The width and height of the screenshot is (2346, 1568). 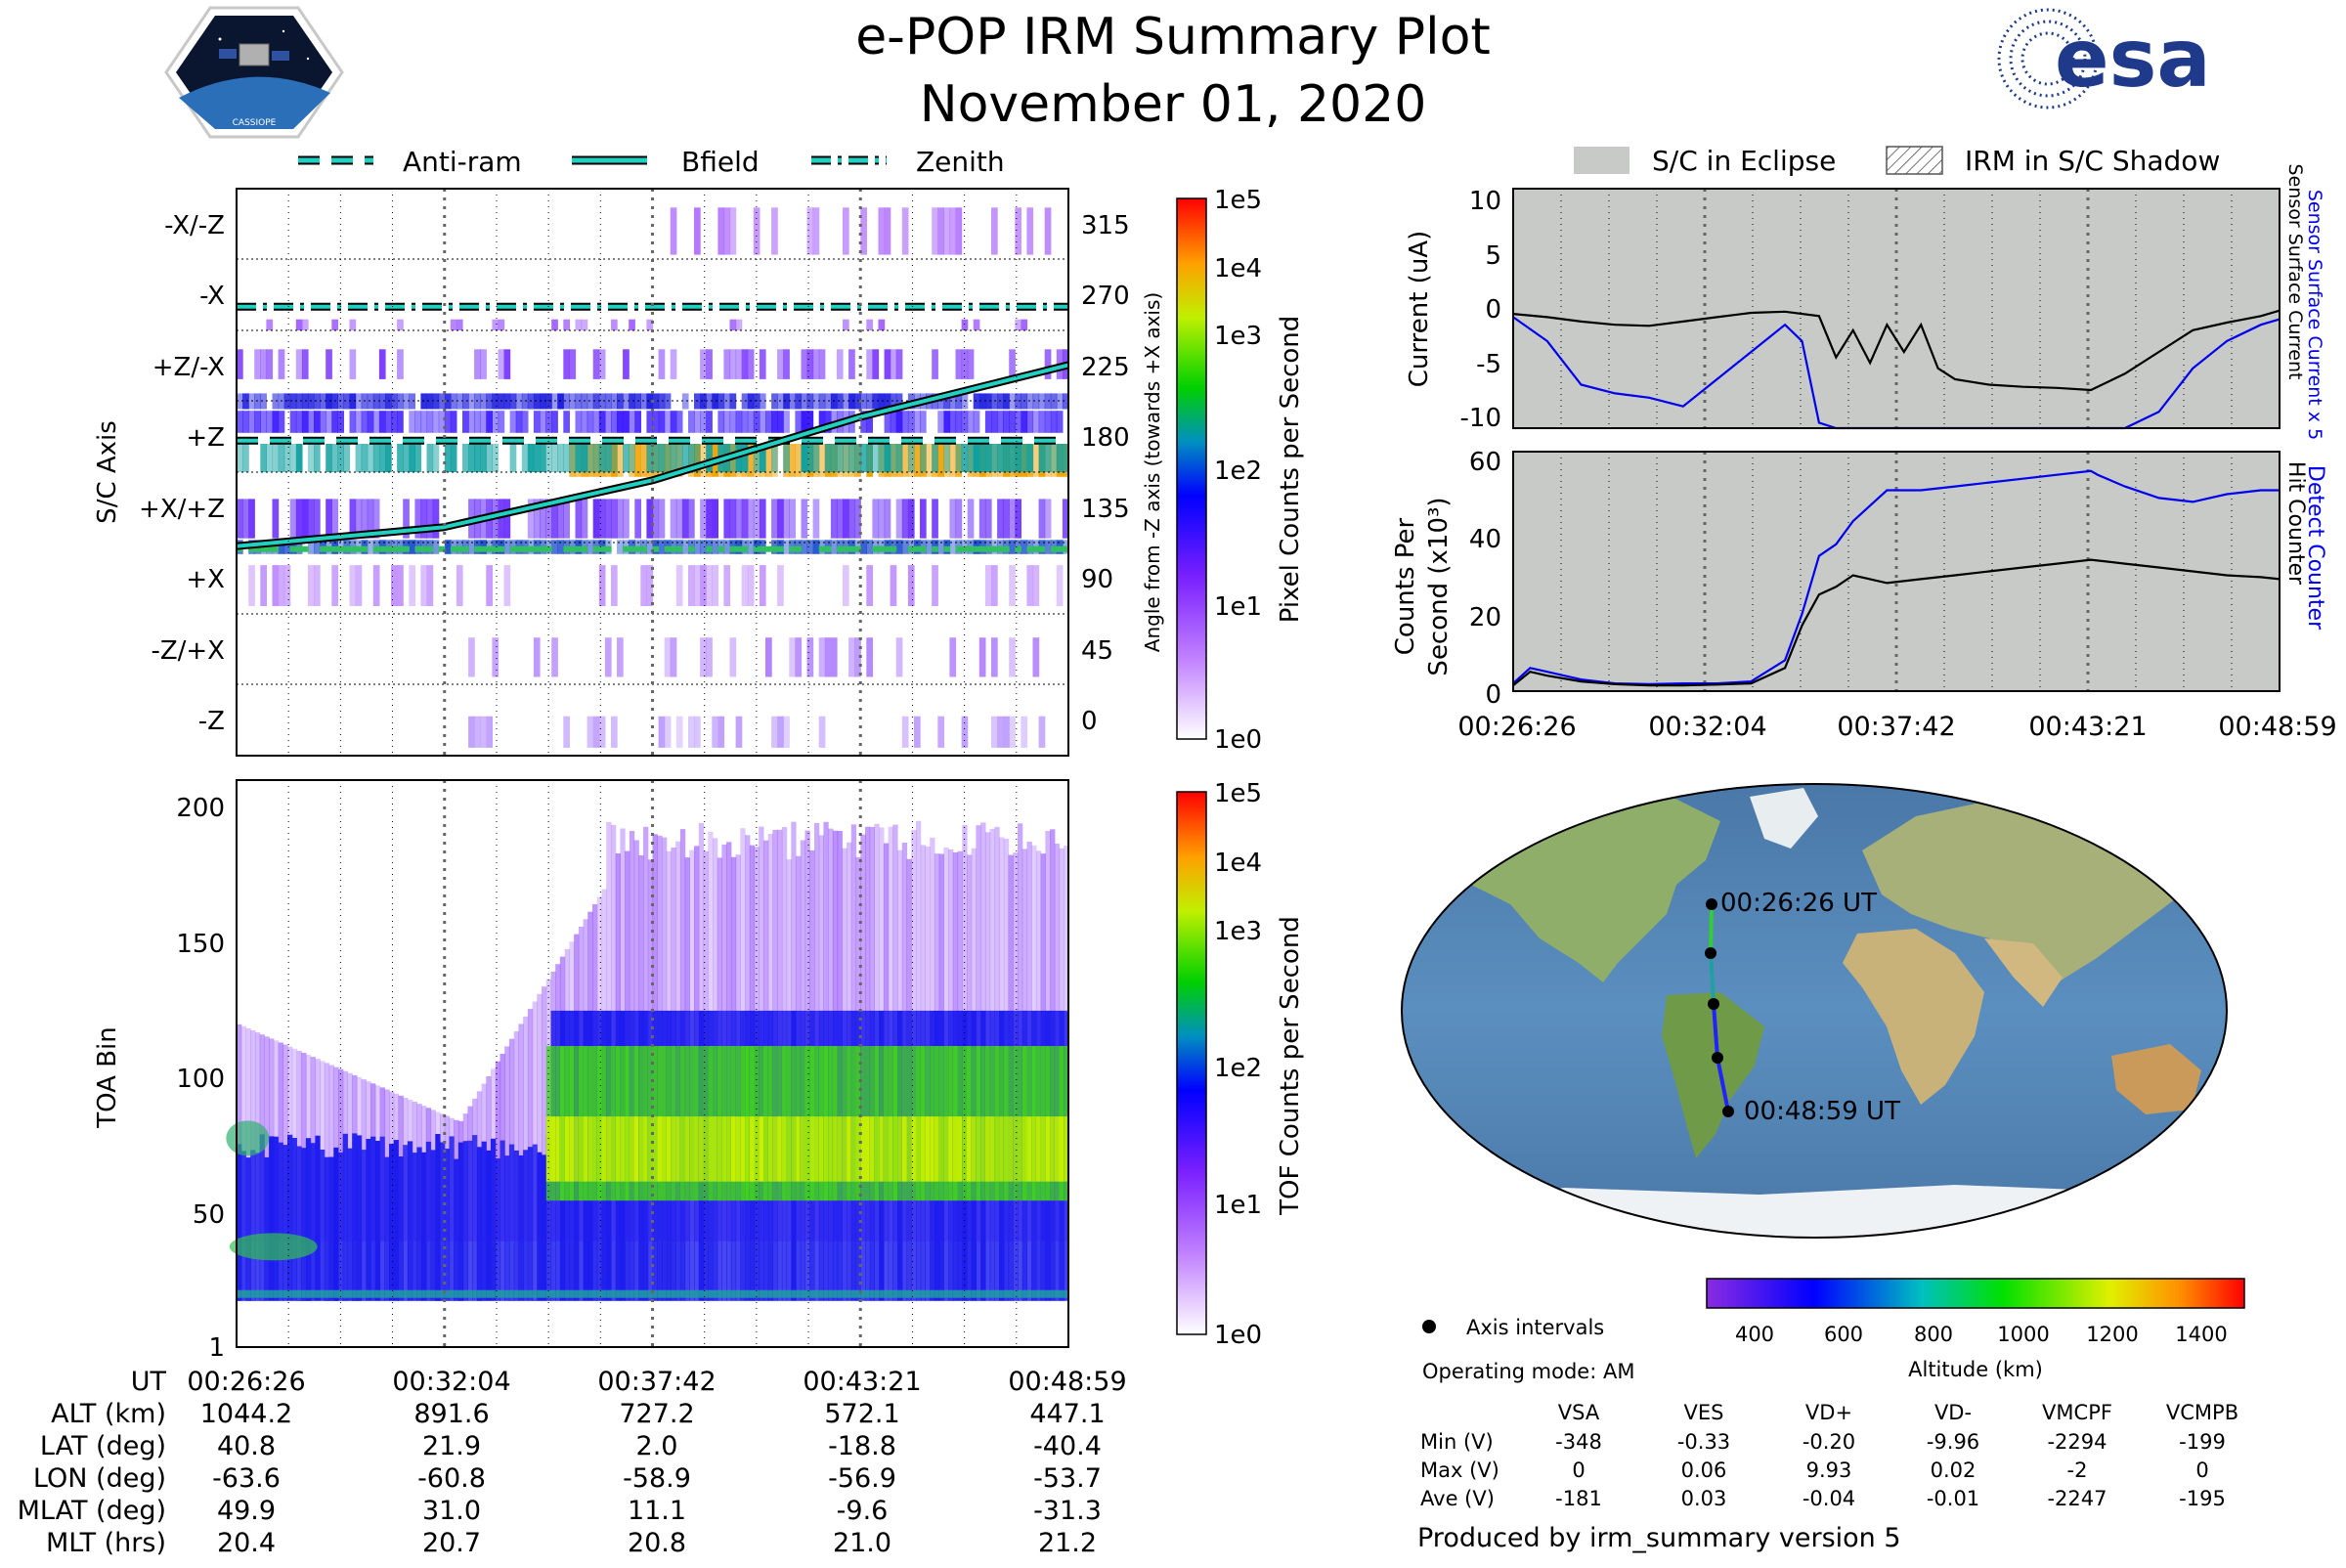 I want to click on legend-bfield: Bfield, so click(x=721, y=162).